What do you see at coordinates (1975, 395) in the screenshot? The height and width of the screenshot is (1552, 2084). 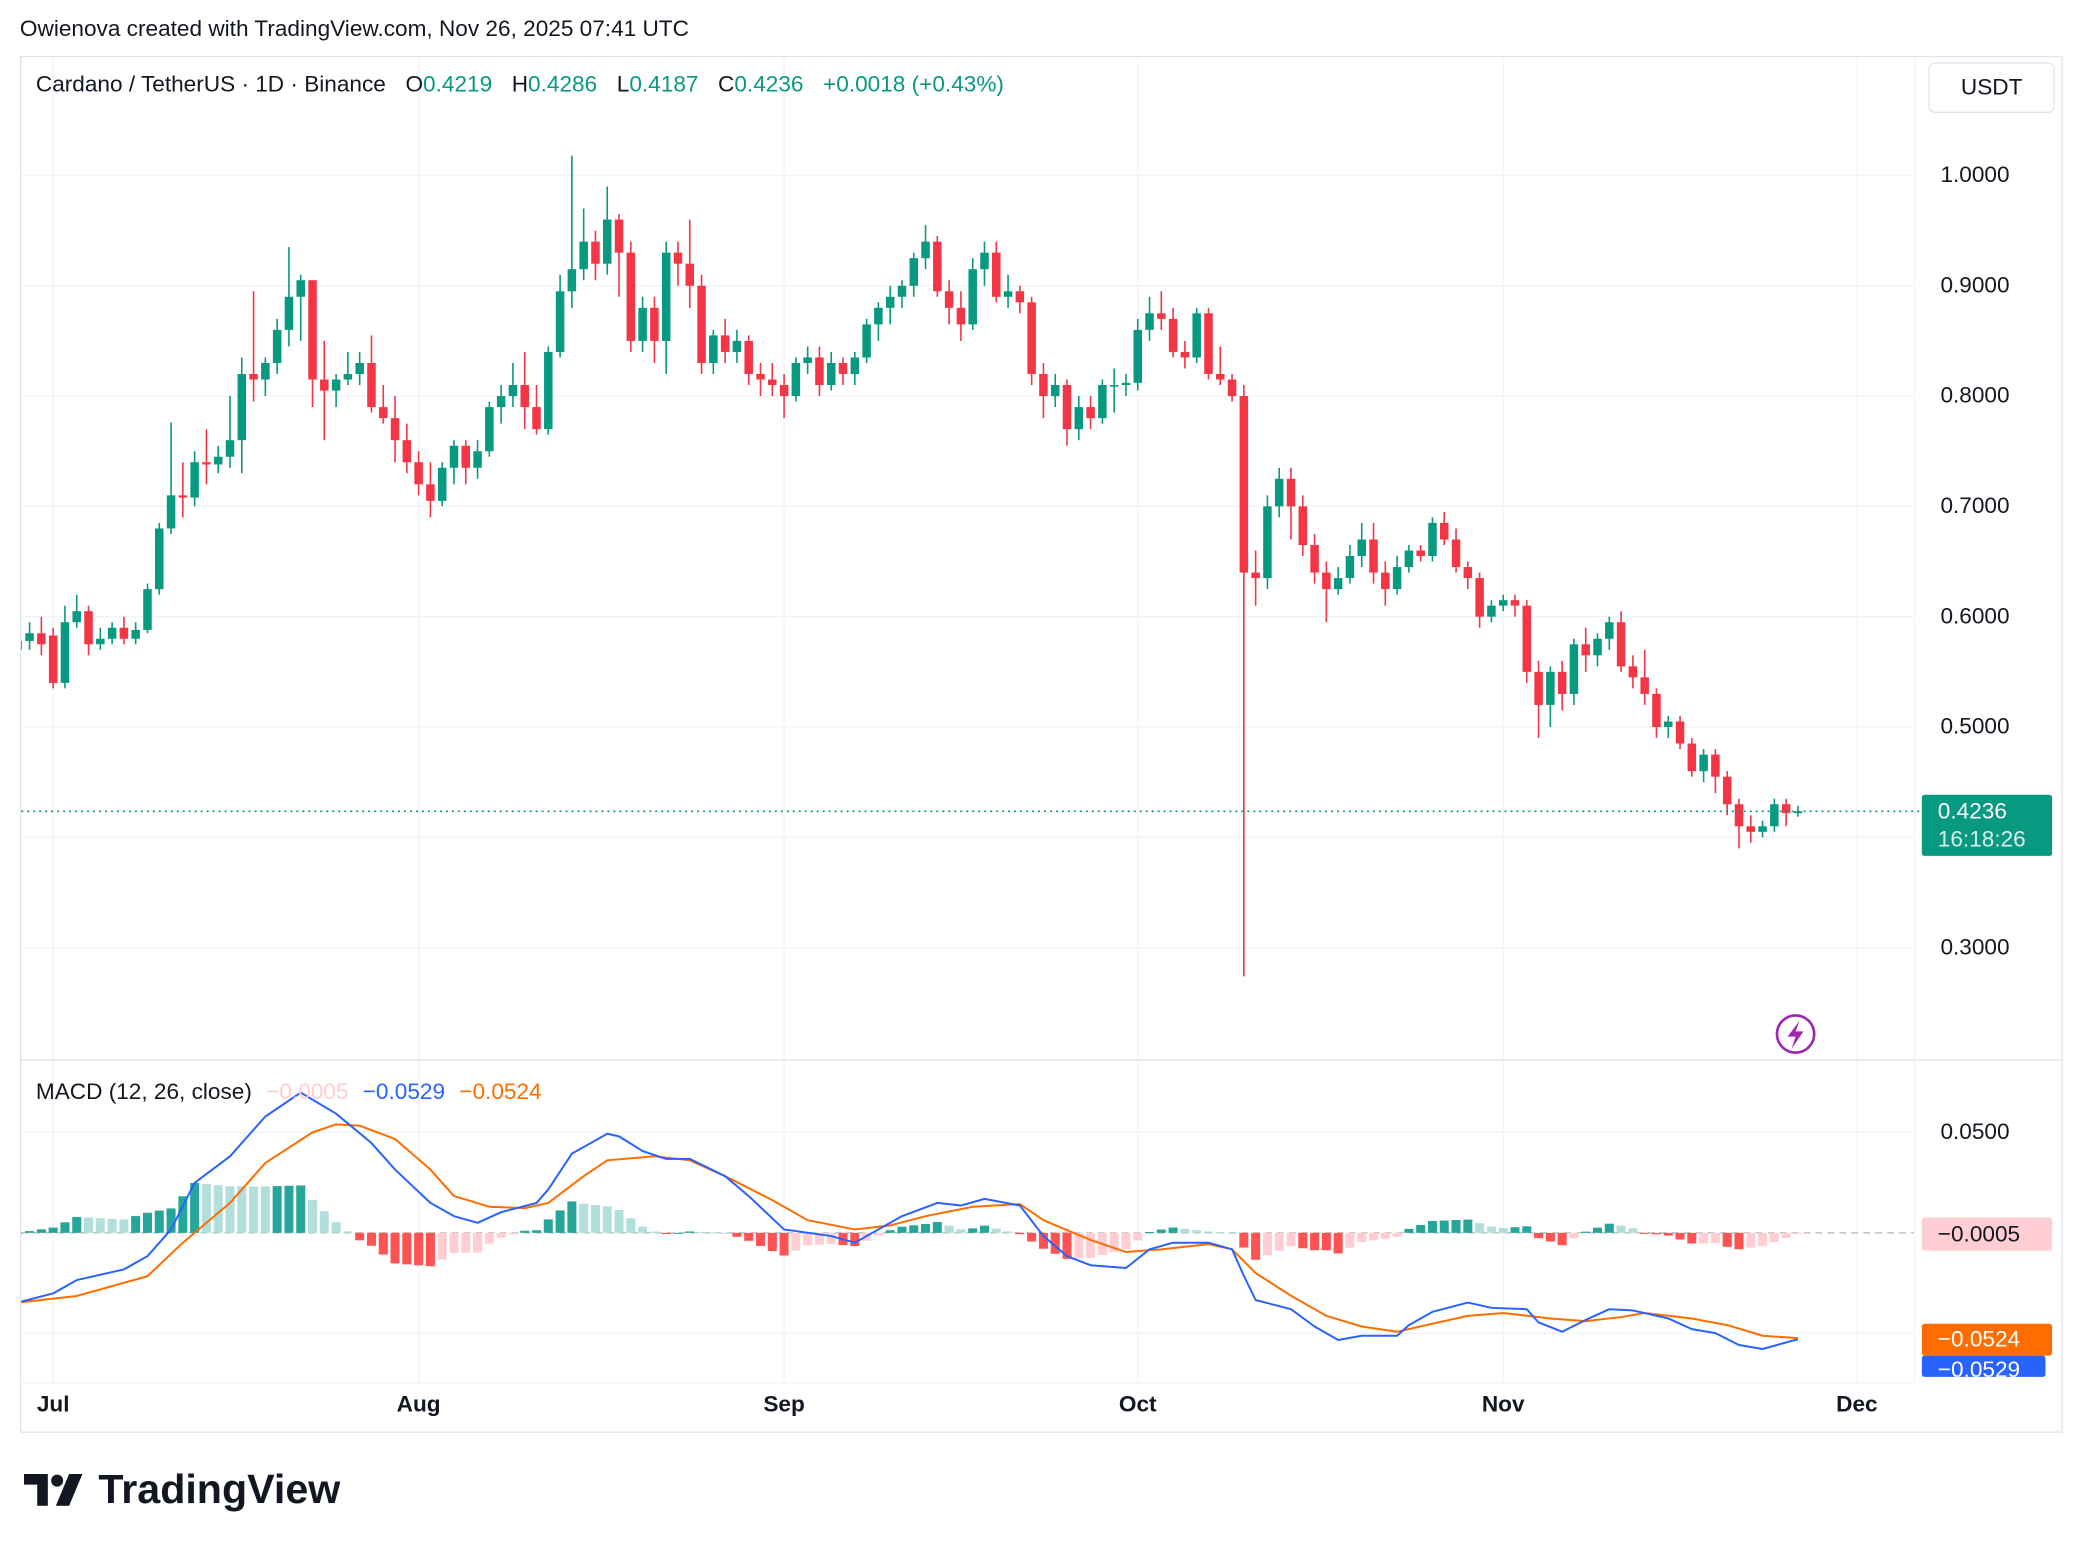 I see `price-axis-label: 0.8000` at bounding box center [1975, 395].